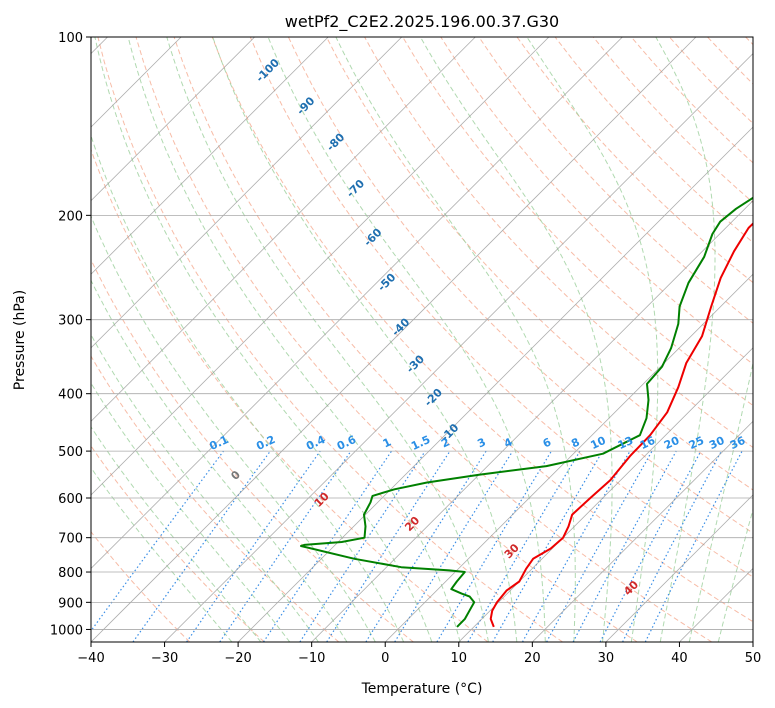 The image size is (775, 708). What do you see at coordinates (717, 443) in the screenshot?
I see `mixing-ratio-label: 30` at bounding box center [717, 443].